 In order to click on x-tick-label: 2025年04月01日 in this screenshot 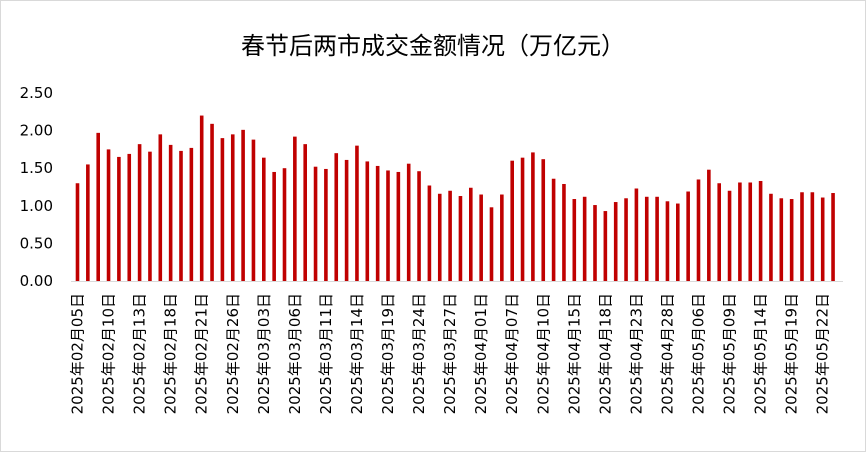, I will do `click(481, 353)`.